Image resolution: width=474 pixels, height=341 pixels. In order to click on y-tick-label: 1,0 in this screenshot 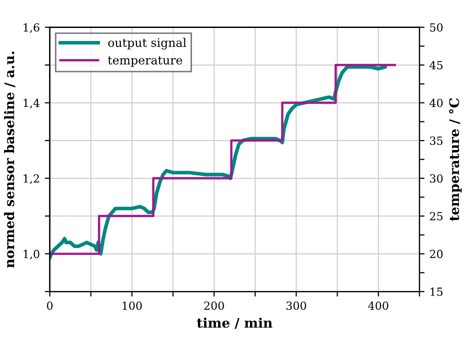, I will do `click(32, 255)`.